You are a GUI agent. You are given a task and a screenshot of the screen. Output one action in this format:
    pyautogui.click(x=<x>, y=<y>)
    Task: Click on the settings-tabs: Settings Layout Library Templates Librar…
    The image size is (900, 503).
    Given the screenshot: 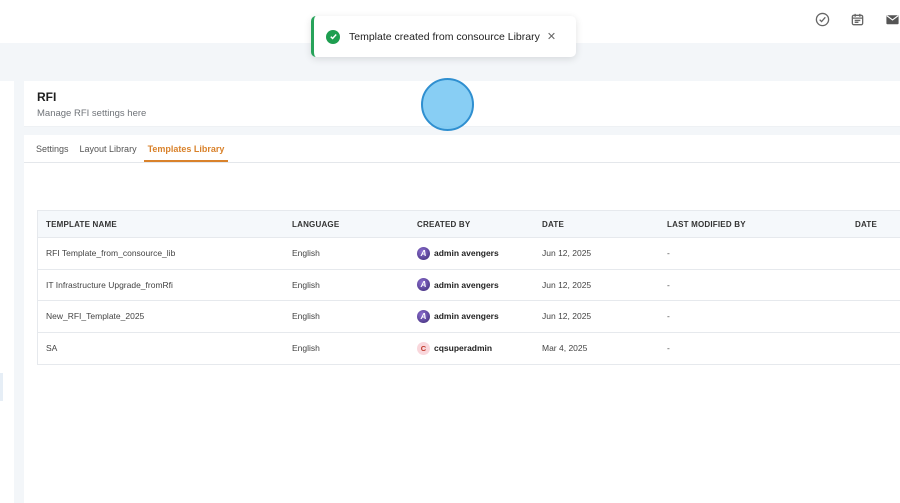 What is the action you would take?
    pyautogui.click(x=462, y=149)
    